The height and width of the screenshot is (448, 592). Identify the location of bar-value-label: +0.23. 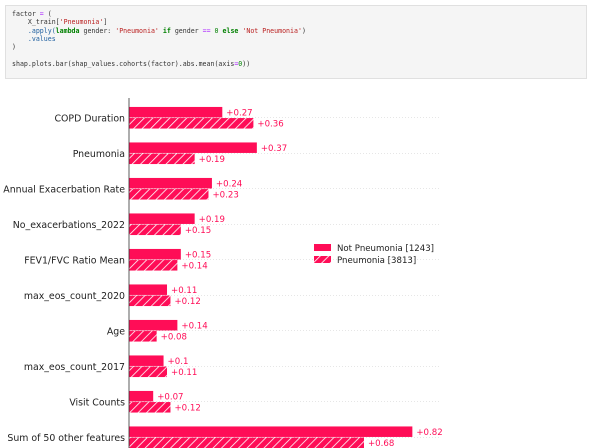
(225, 196).